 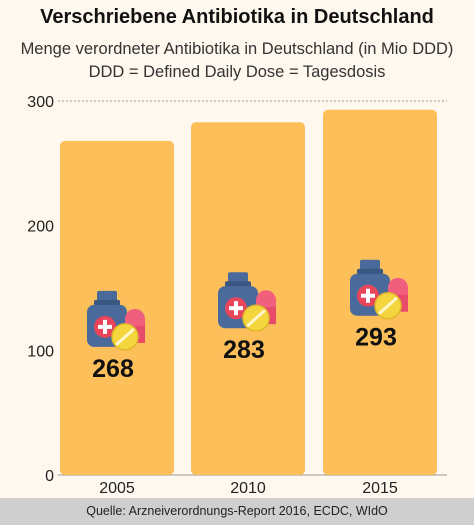 I want to click on y-tick-label: 200, so click(x=40, y=227).